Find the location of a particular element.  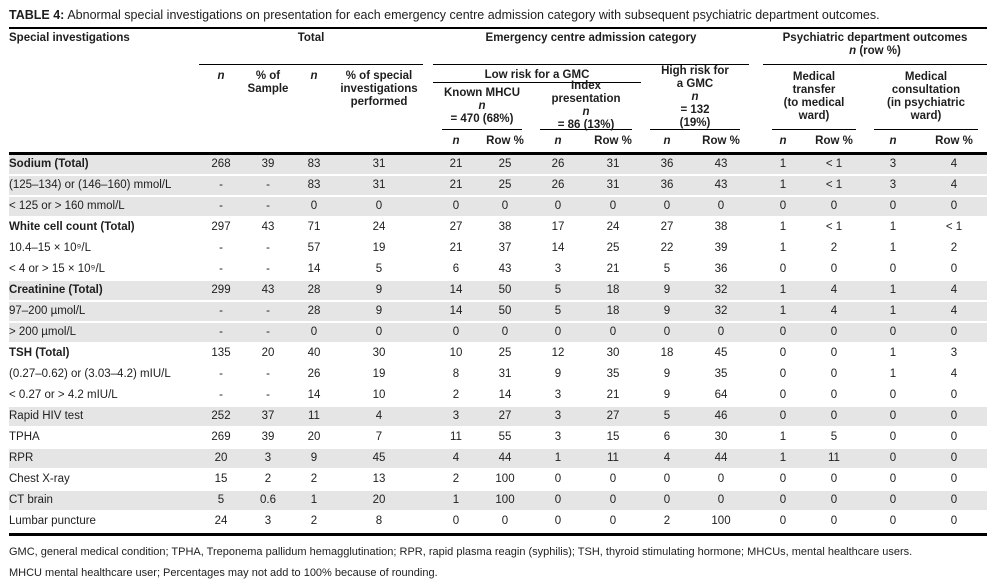

cell-value: 100 is located at coordinates (505, 500).